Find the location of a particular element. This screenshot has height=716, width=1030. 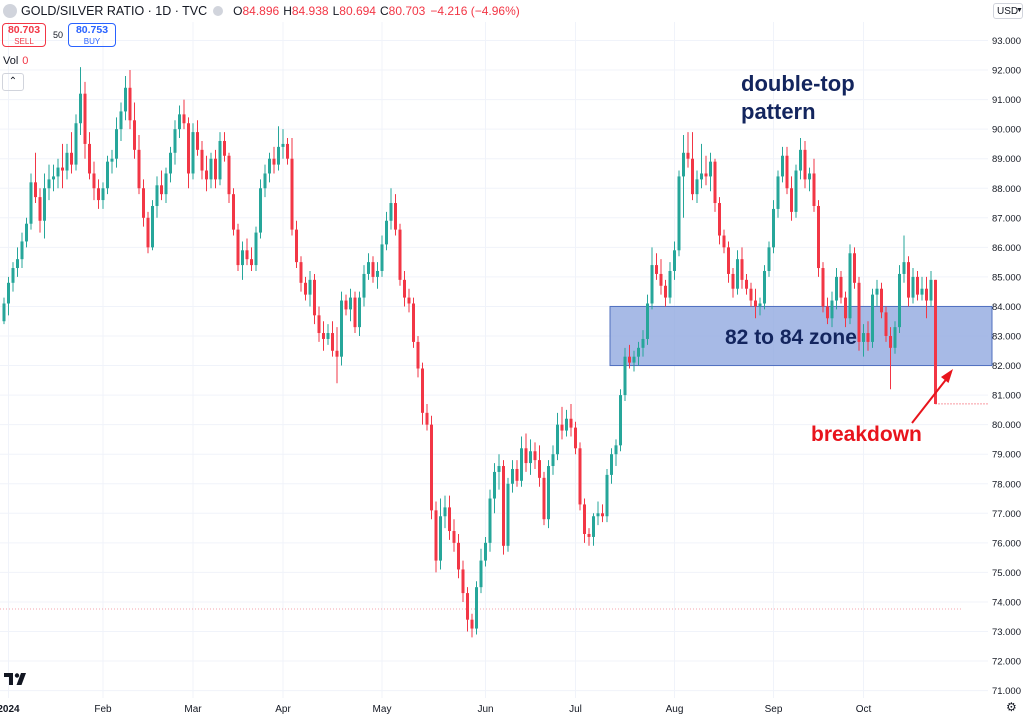

chevron-up-icon: ⌃ is located at coordinates (13, 81).